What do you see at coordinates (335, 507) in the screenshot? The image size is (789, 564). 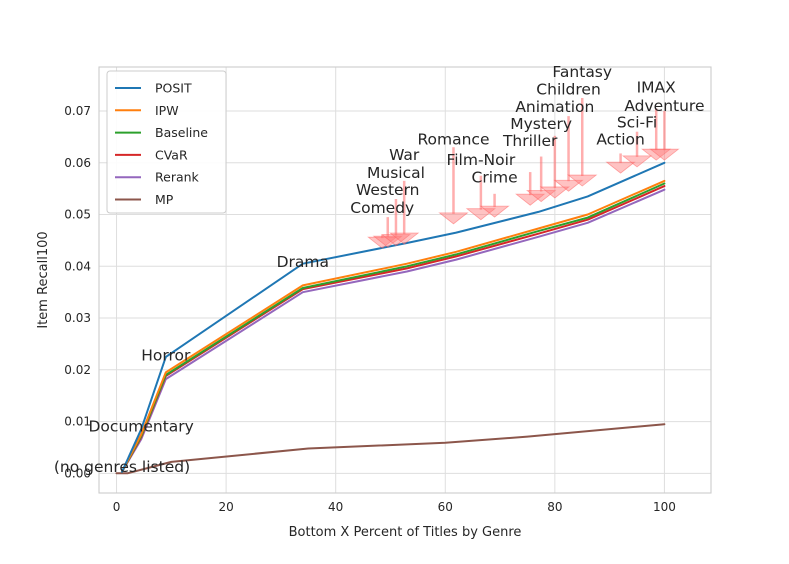 I see `x-tick-label: 40` at bounding box center [335, 507].